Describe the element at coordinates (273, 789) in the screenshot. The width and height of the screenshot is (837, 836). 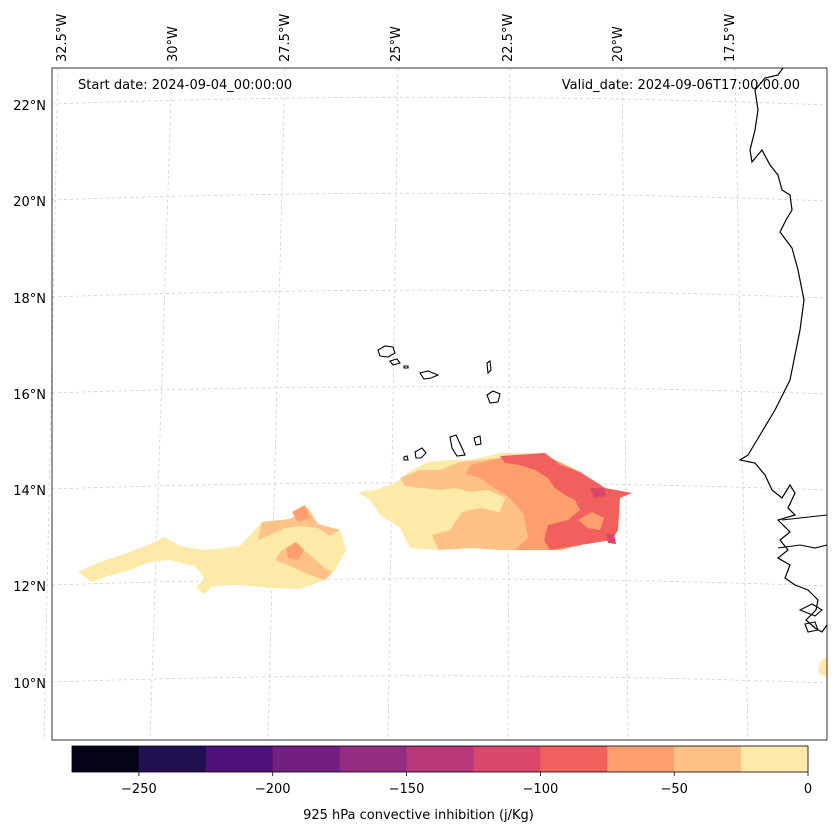
I see `colorbar-tick-label: −200` at that location.